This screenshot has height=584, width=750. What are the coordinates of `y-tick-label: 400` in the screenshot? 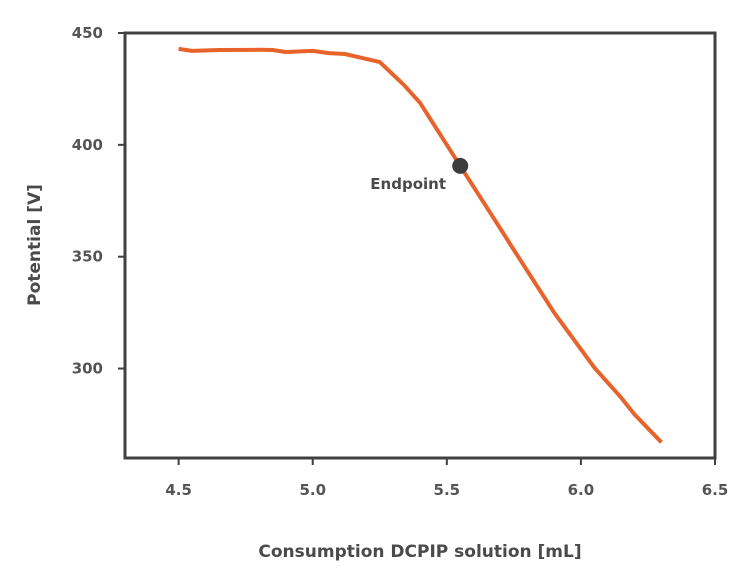 It's located at (87, 145).